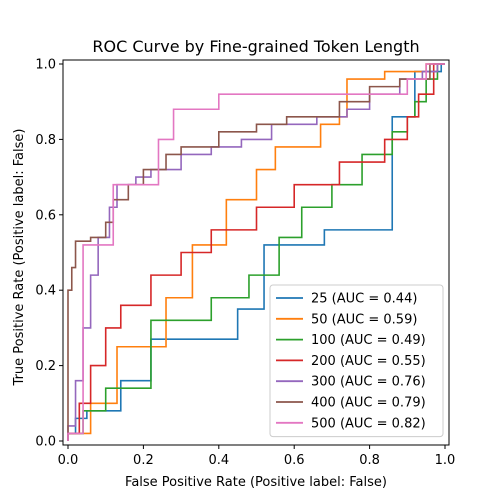 The width and height of the screenshot is (500, 500). What do you see at coordinates (369, 460) in the screenshot?
I see `x-tick-label: 0.8` at bounding box center [369, 460].